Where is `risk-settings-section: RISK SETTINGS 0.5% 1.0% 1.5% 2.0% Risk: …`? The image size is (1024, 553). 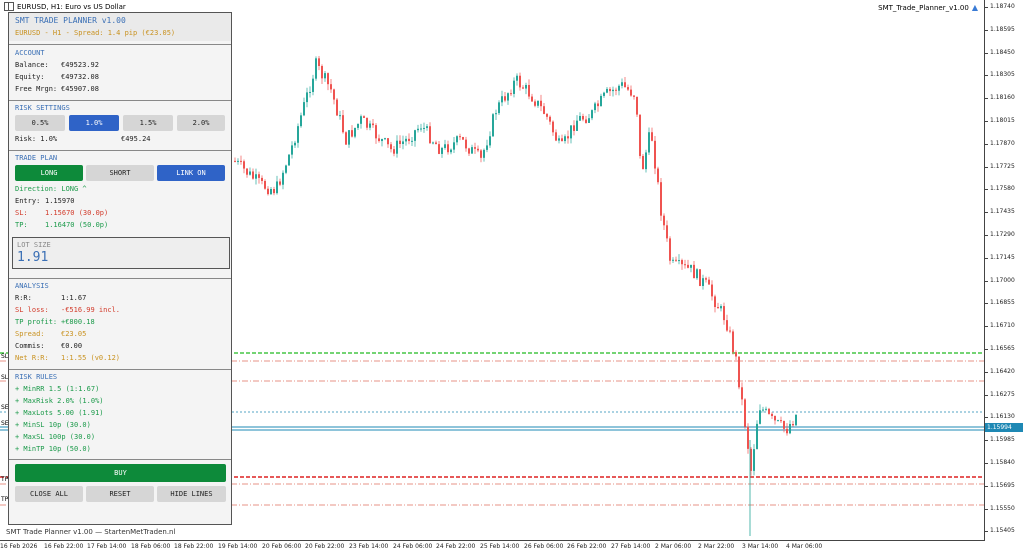 risk-settings-section: RISK SETTINGS 0.5% 1.0% 1.5% 2.0% Risk: … is located at coordinates (120, 124).